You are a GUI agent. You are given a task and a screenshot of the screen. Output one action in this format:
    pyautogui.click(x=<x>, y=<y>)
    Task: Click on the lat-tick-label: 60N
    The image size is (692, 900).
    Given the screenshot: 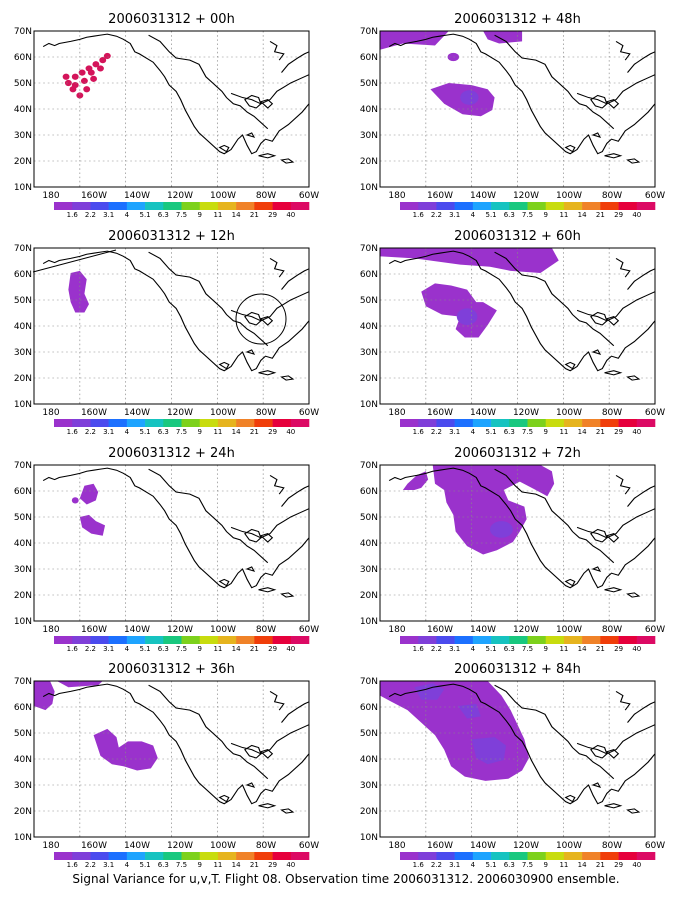 What is the action you would take?
    pyautogui.click(x=369, y=492)
    